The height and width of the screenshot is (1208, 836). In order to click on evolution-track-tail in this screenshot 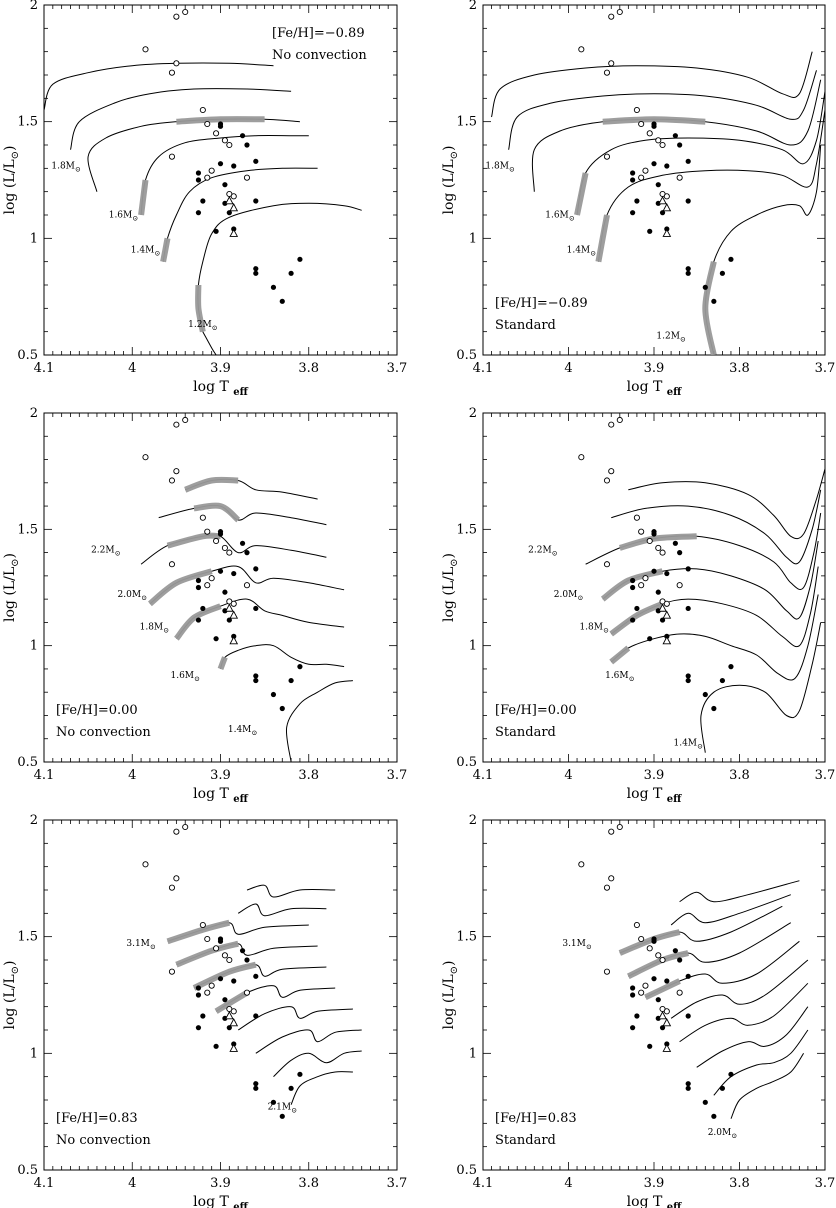, I will do `click(209, 343)`.